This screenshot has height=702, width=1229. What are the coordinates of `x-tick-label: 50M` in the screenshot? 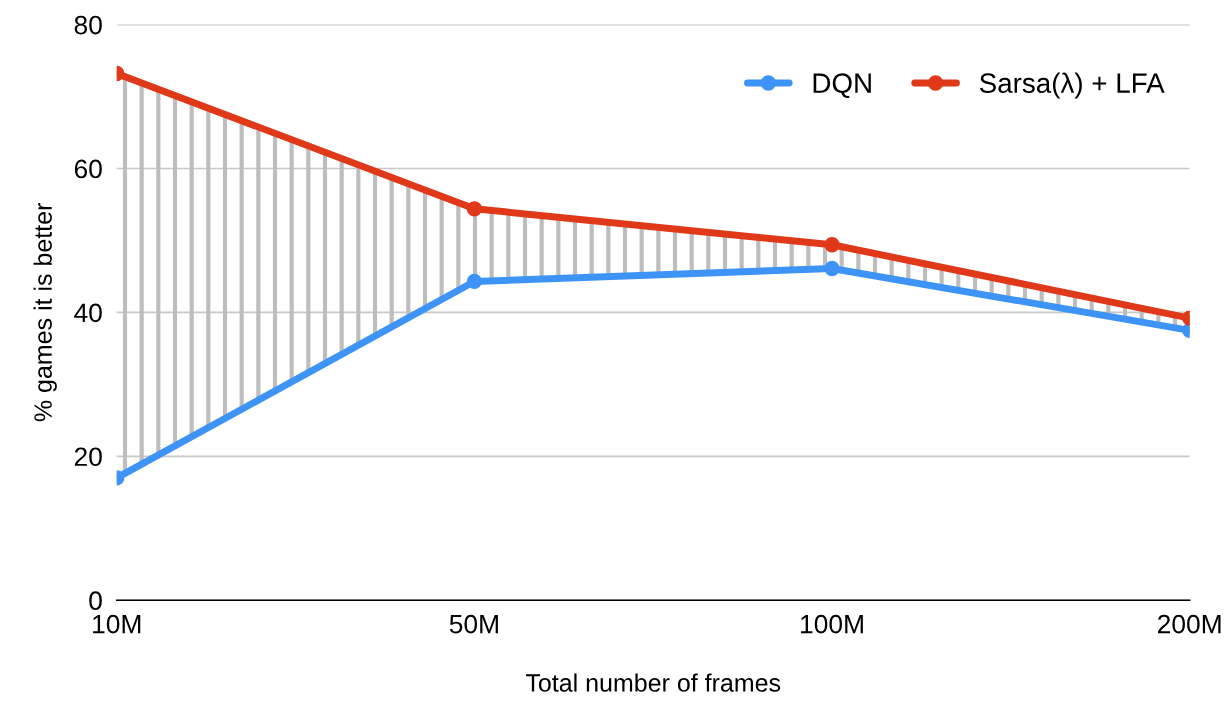 It's located at (473, 624).